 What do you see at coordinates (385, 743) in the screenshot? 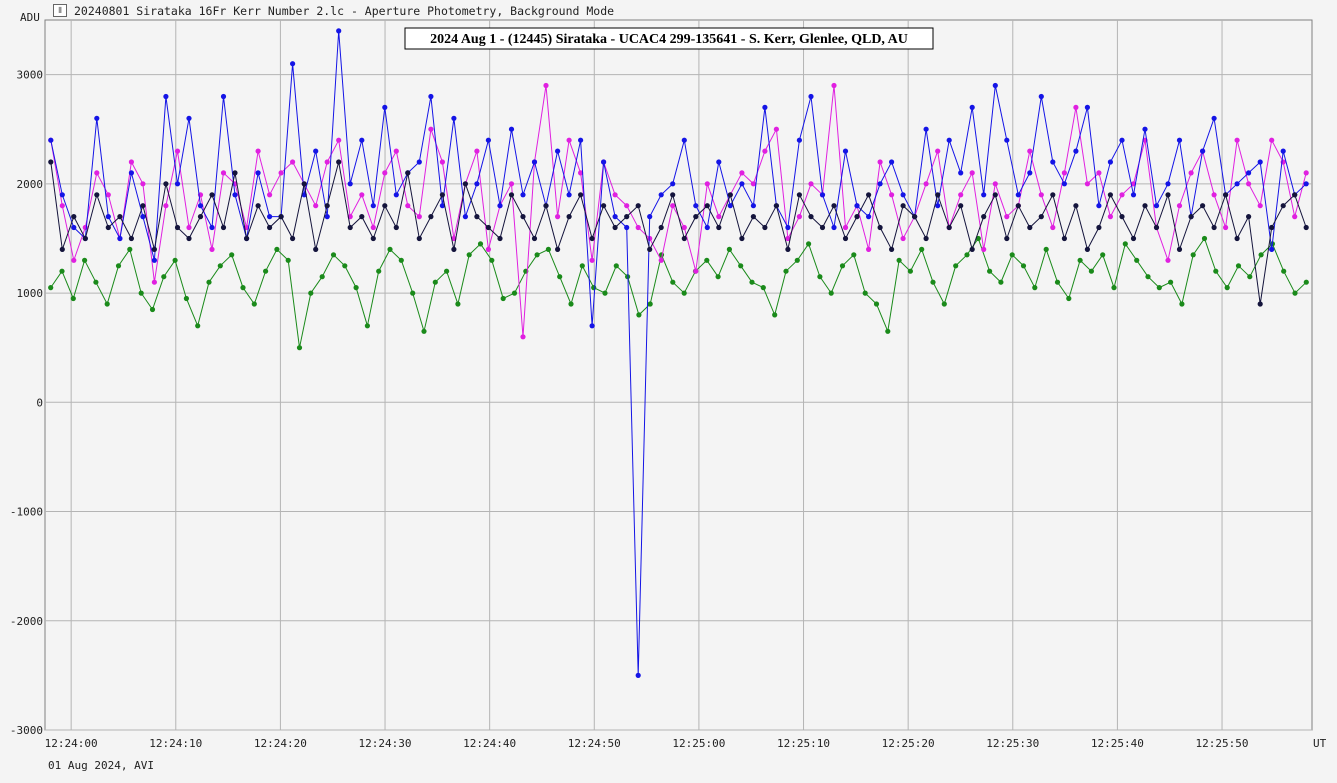
I see `x-tick-label: 12:24:30` at bounding box center [385, 743].